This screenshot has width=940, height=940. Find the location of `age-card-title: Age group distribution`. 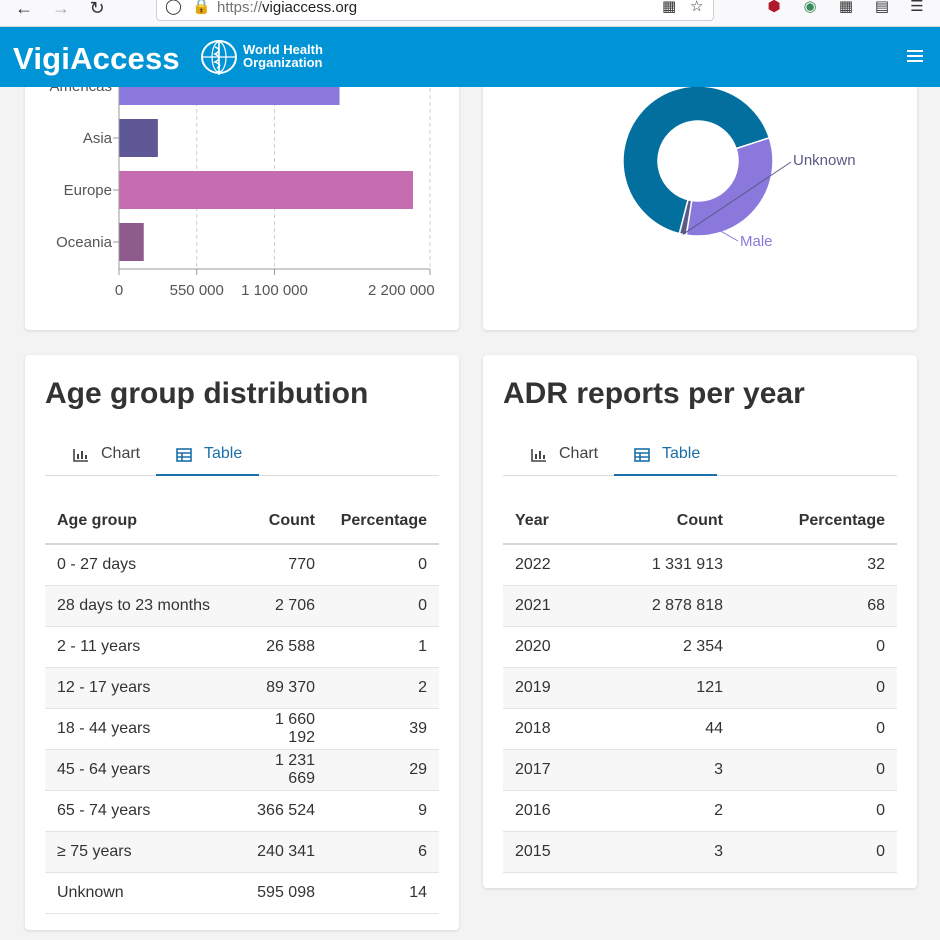

age-card-title: Age group distribution is located at coordinates (207, 393).